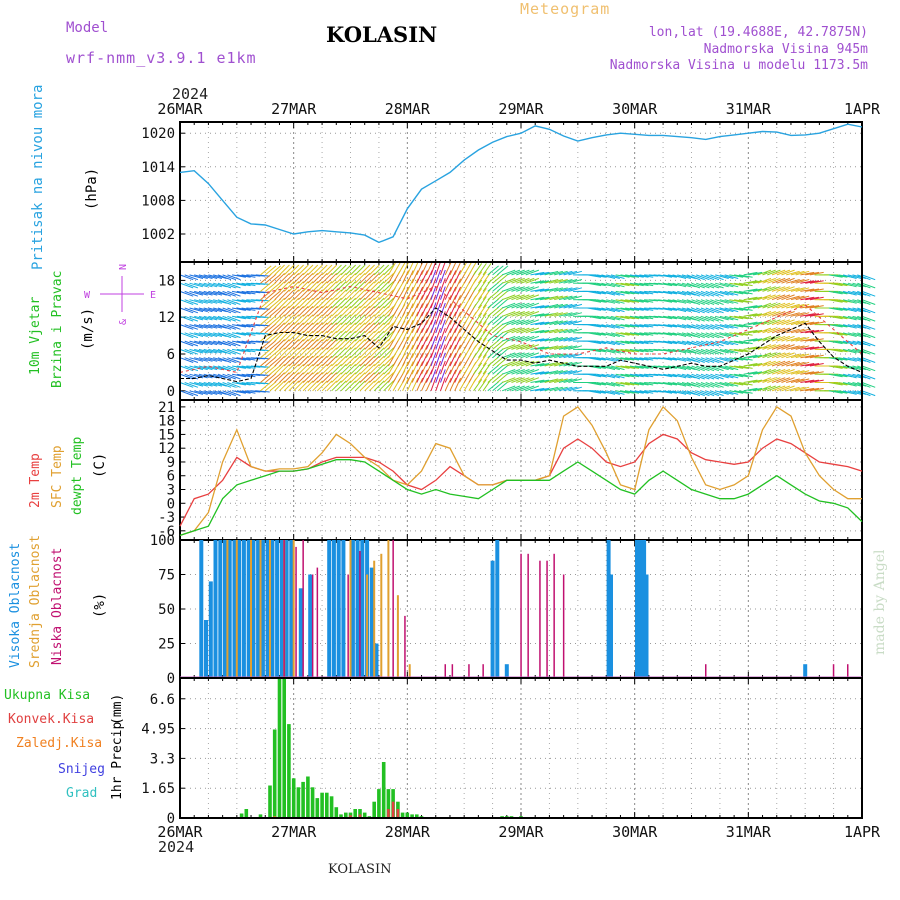 The height and width of the screenshot is (900, 900). Describe the element at coordinates (166, 318) in the screenshot. I see `ytick-label: 12` at that location.